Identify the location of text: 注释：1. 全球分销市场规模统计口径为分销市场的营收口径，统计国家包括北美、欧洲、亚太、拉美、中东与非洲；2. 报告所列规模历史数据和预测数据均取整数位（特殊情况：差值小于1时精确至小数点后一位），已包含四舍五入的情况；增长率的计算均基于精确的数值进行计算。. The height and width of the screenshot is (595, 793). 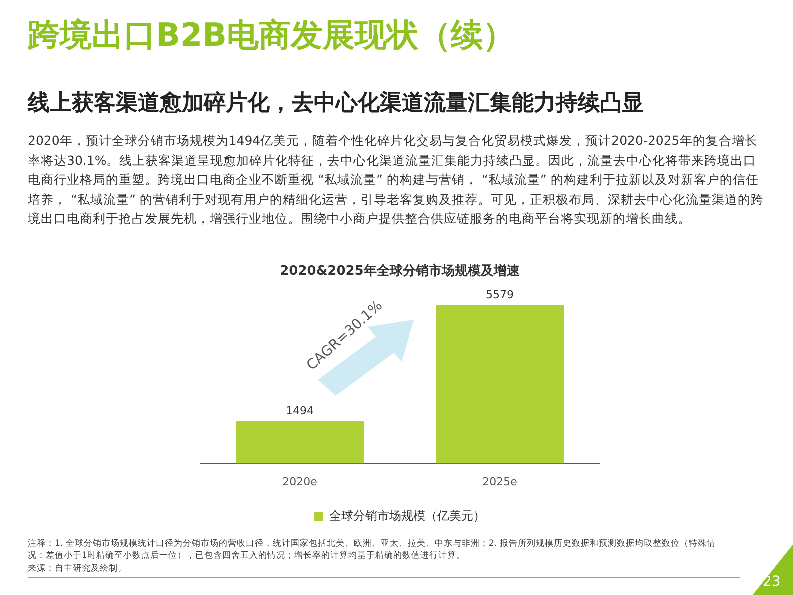
(372, 550).